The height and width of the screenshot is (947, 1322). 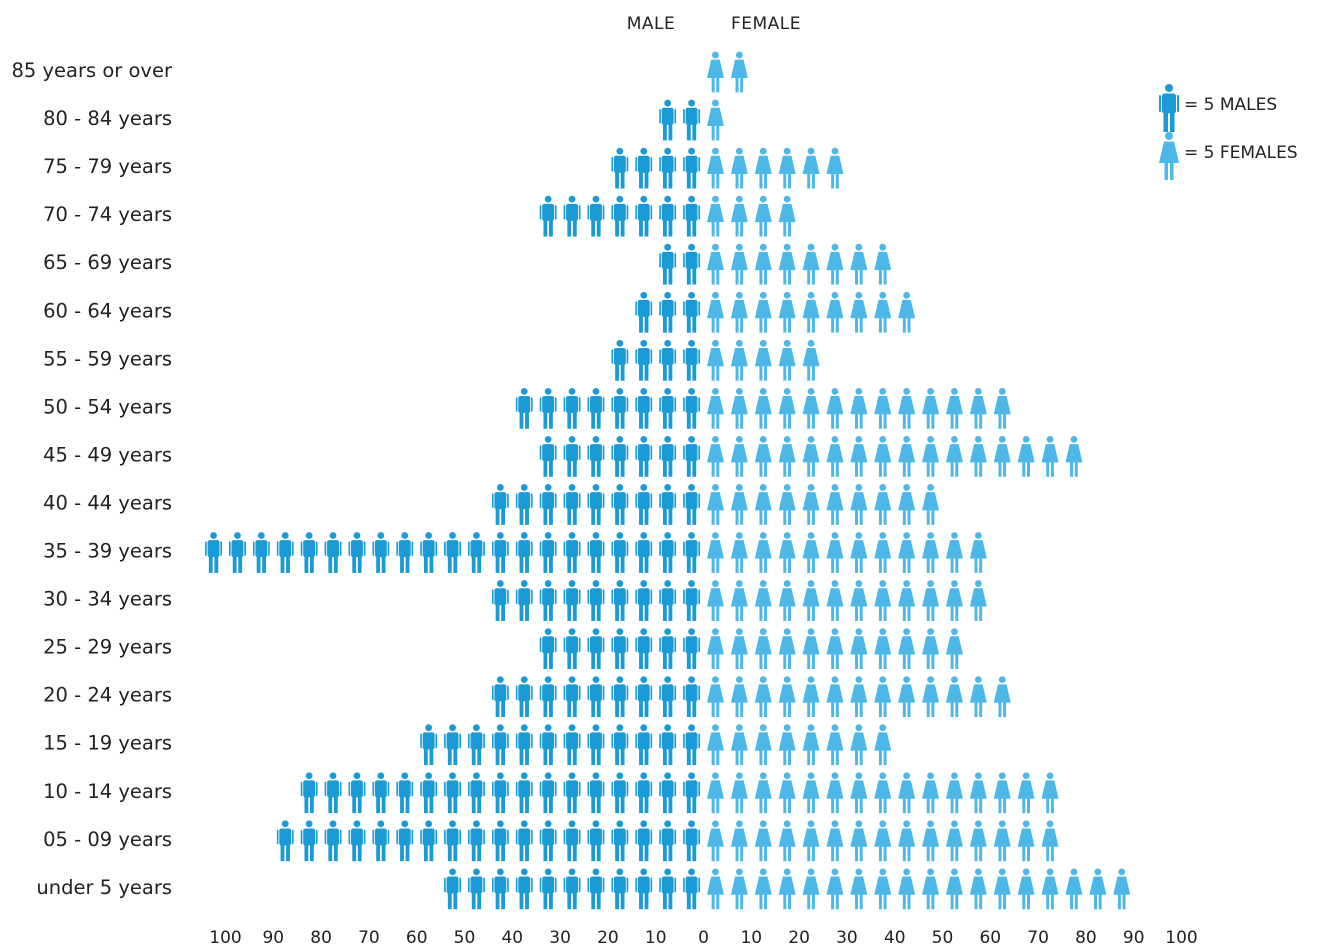 What do you see at coordinates (107, 166) in the screenshot?
I see `category-label: 75 - 79 years` at bounding box center [107, 166].